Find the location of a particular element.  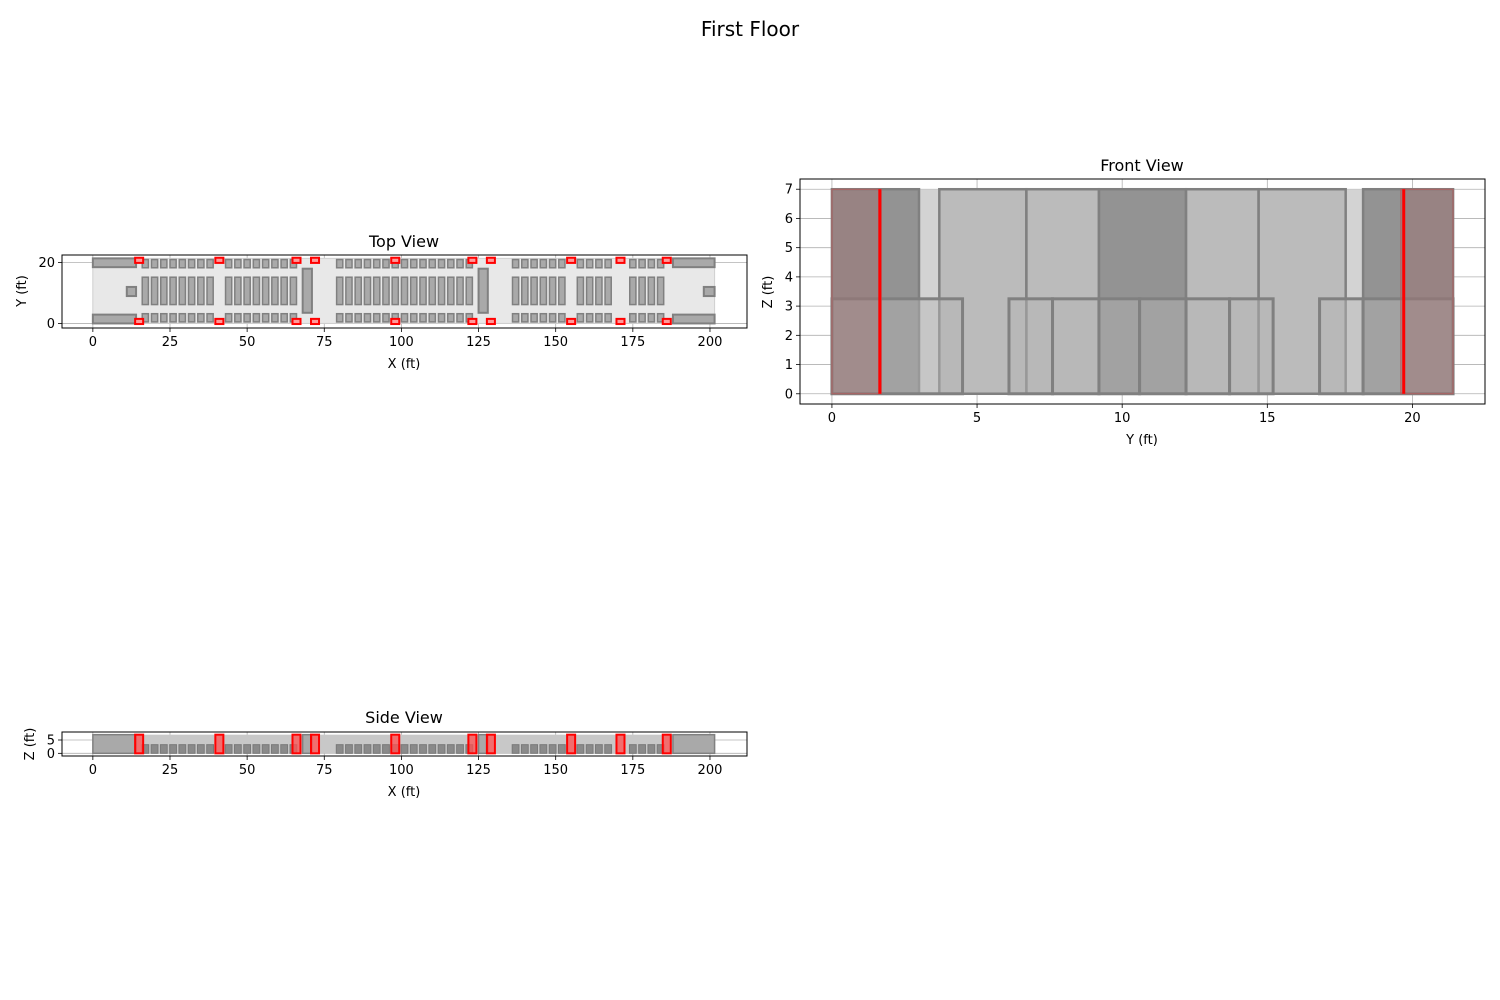

side-view-plot-area is located at coordinates (404, 744).